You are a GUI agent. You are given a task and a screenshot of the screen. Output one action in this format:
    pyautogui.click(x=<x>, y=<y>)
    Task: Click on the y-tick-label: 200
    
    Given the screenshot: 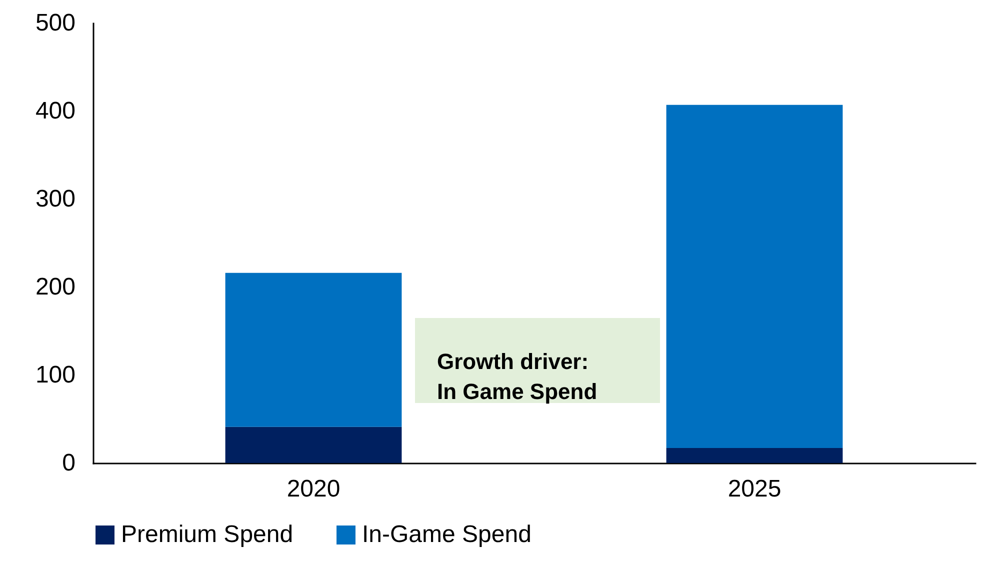 What is the action you would take?
    pyautogui.click(x=55, y=287)
    